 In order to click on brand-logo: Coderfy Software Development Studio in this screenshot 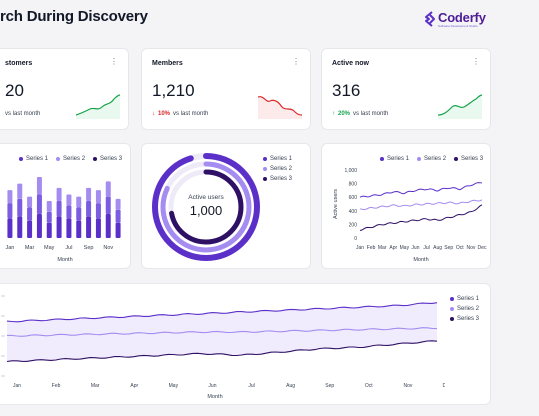, I will do `click(455, 19)`.